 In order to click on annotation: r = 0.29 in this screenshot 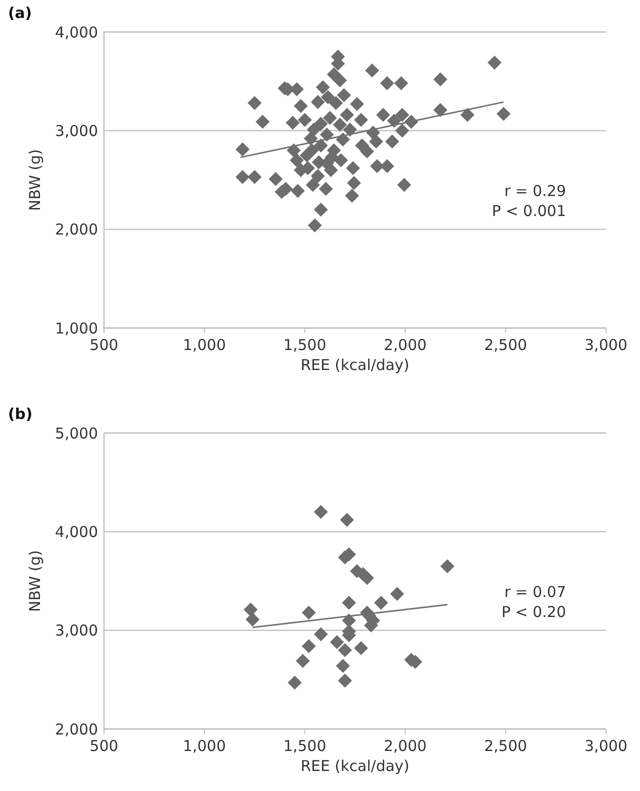, I will do `click(535, 191)`.